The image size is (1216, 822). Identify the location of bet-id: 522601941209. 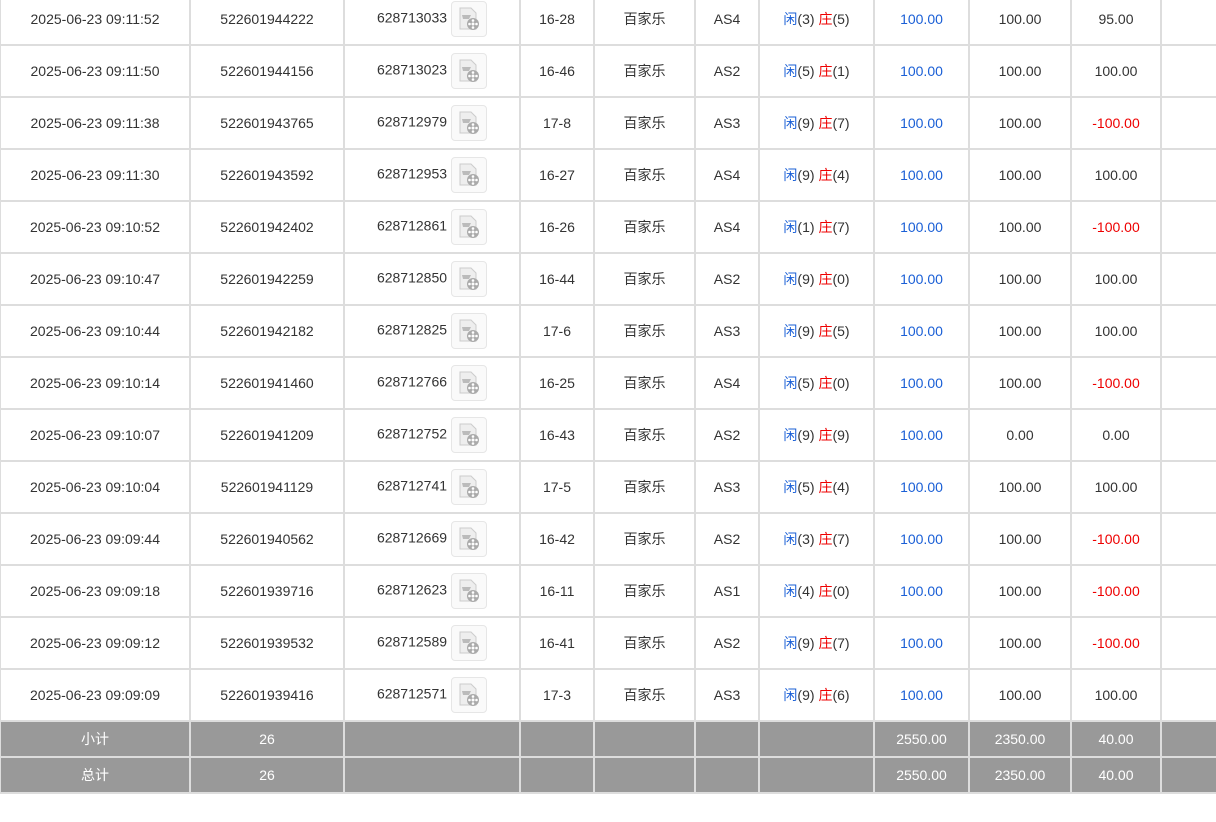
(267, 435).